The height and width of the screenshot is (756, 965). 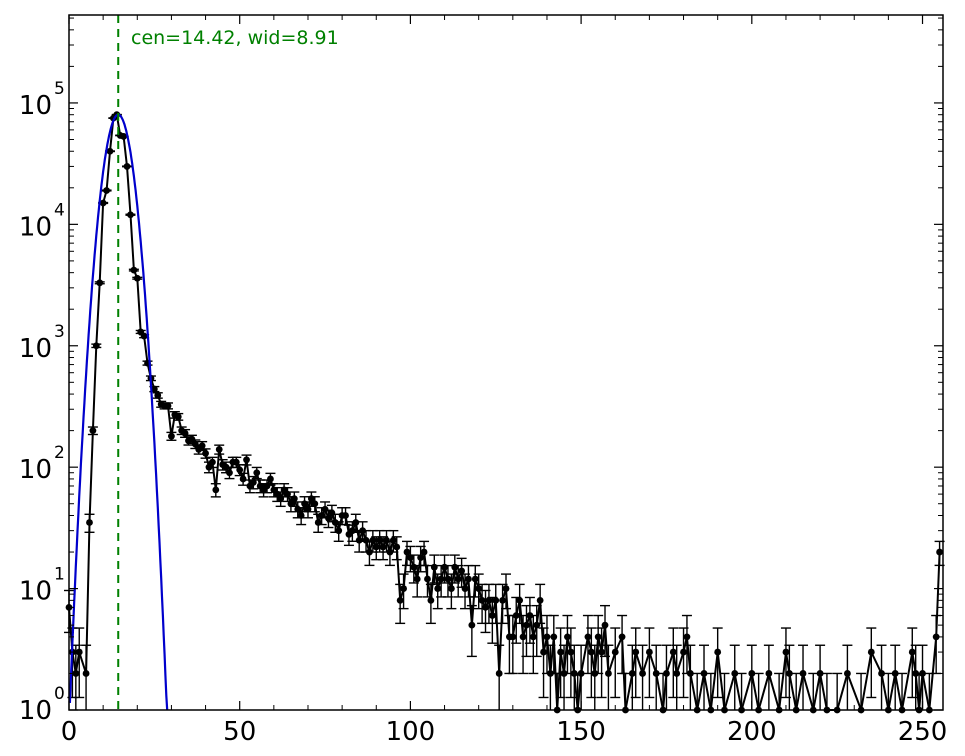 I want to click on x-tick-label: 100, so click(x=411, y=732).